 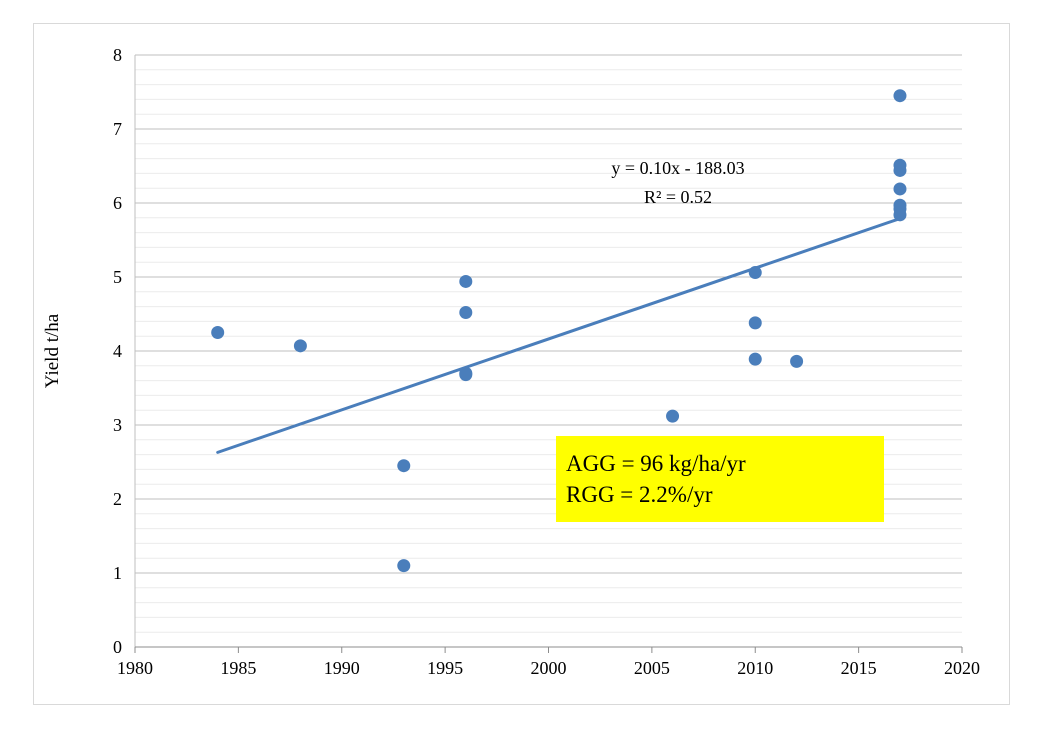 I want to click on x-tick-label: 1985, so click(x=238, y=668).